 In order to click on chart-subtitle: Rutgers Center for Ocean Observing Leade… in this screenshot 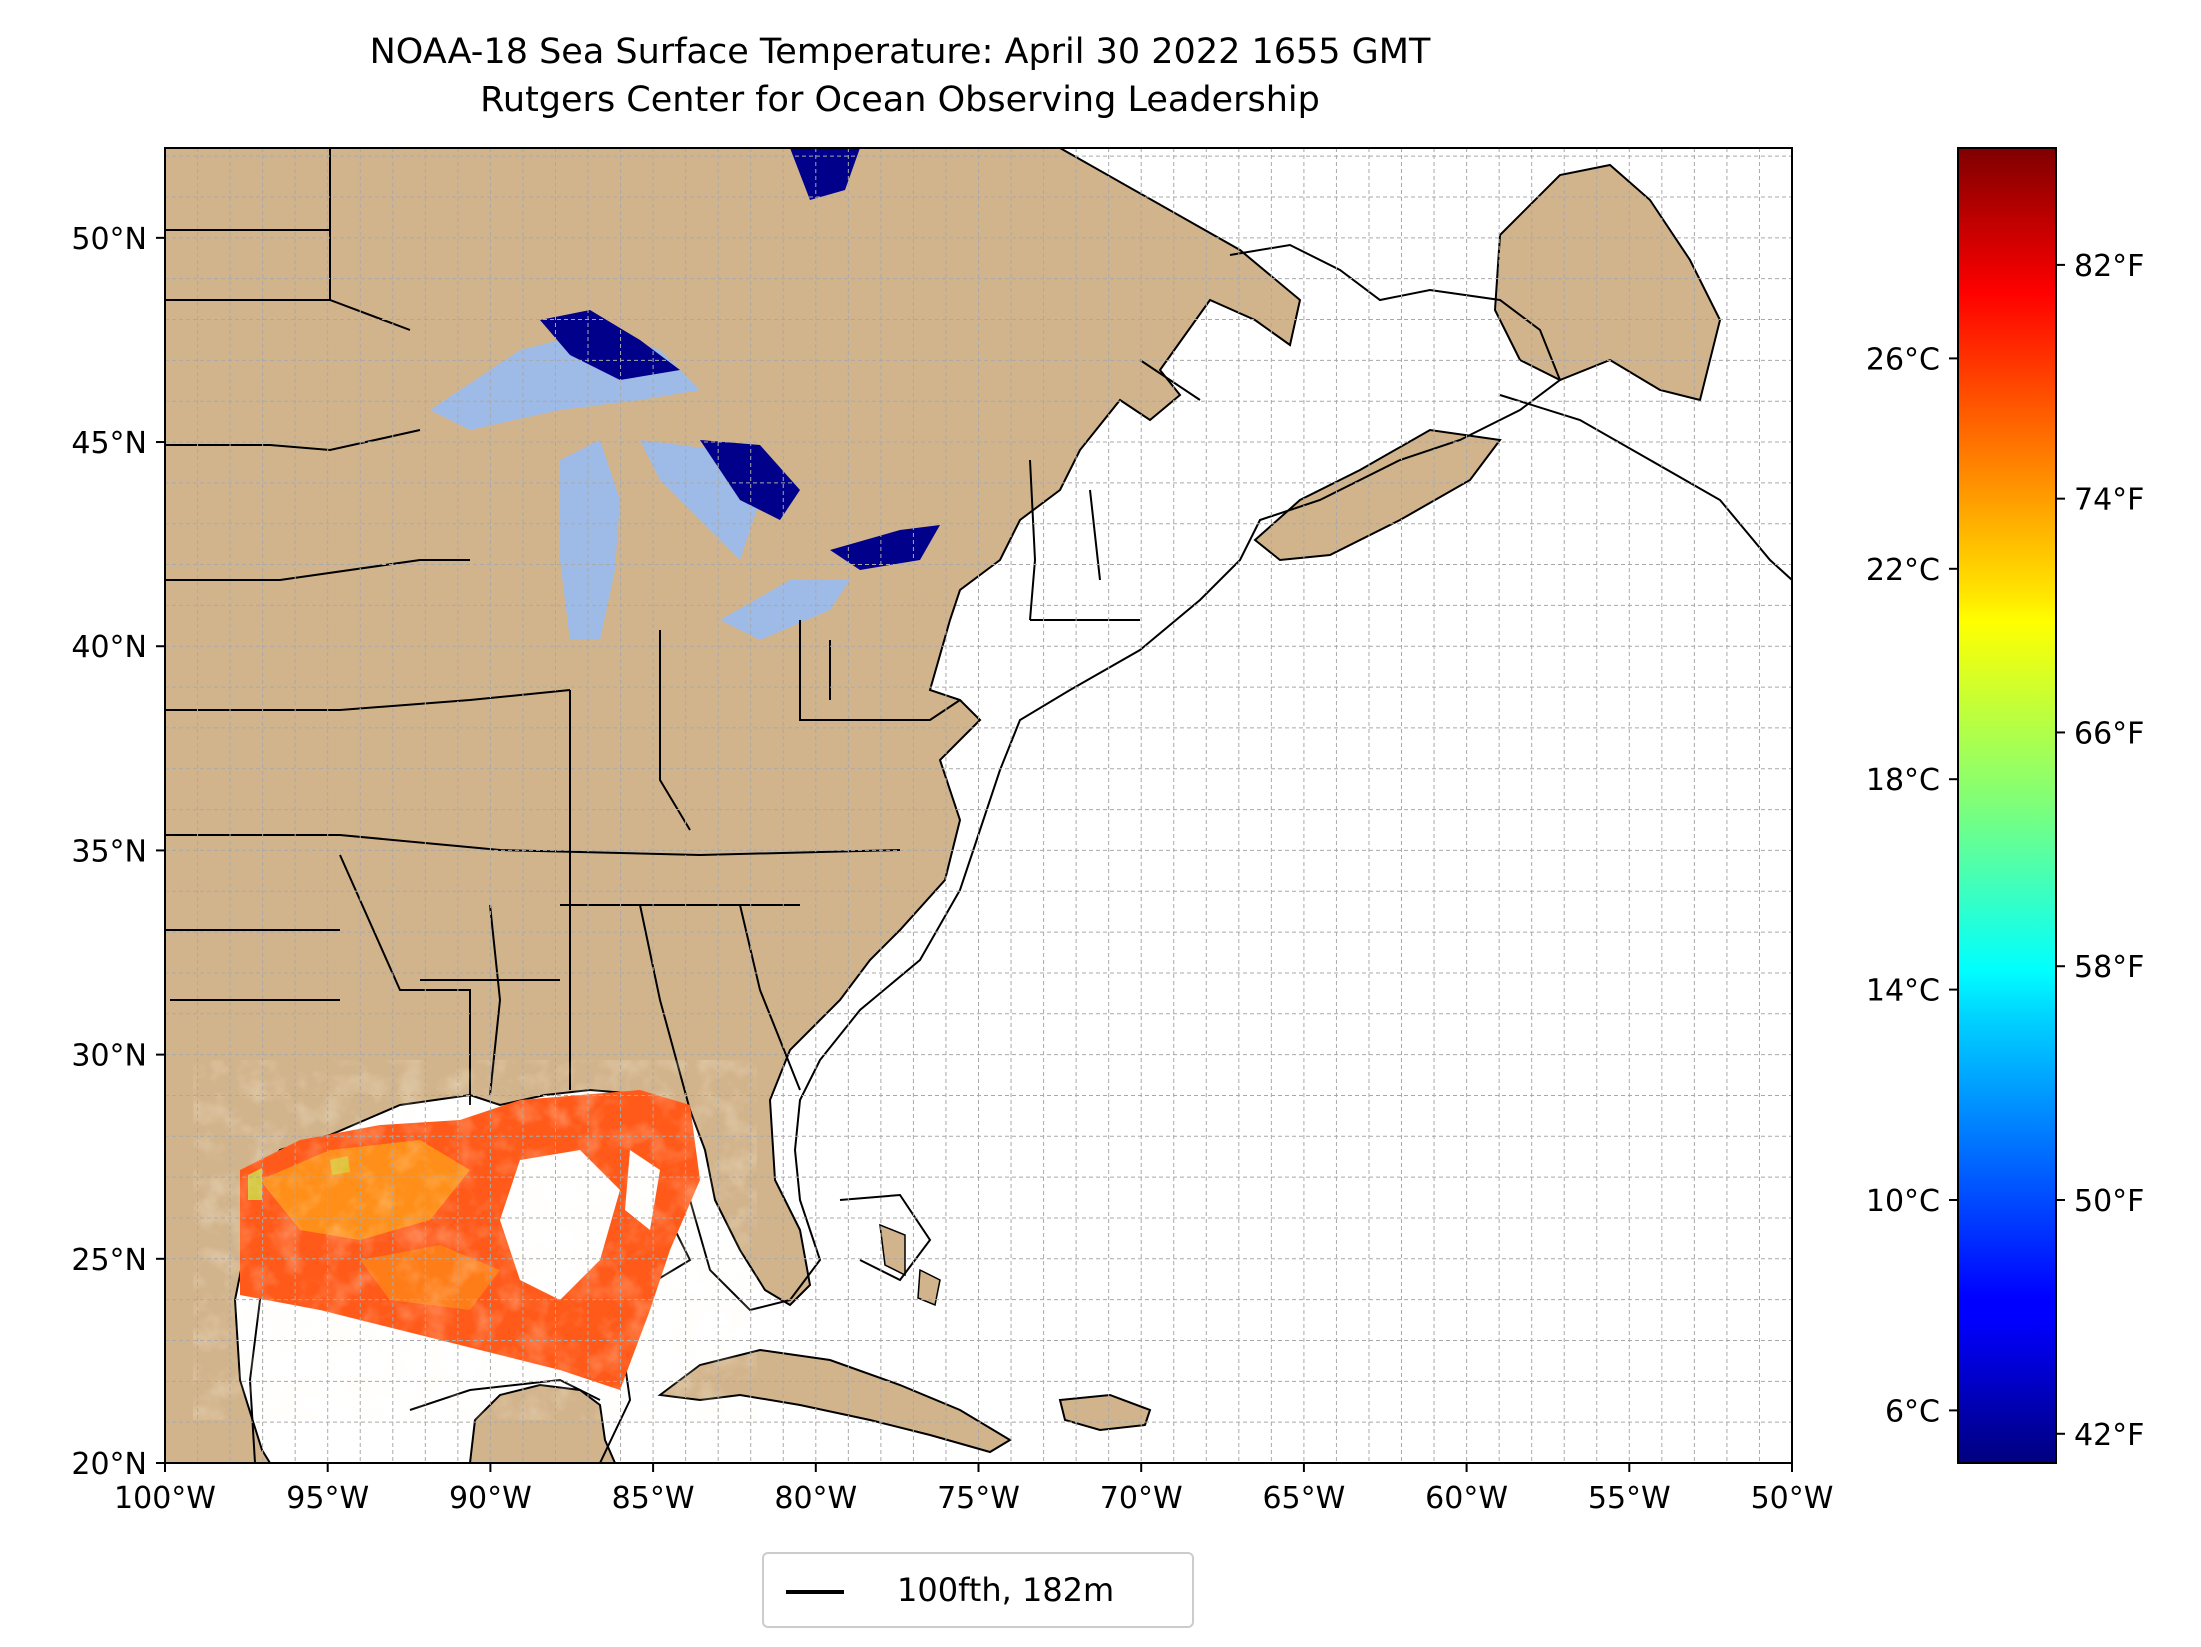, I will do `click(900, 100)`.